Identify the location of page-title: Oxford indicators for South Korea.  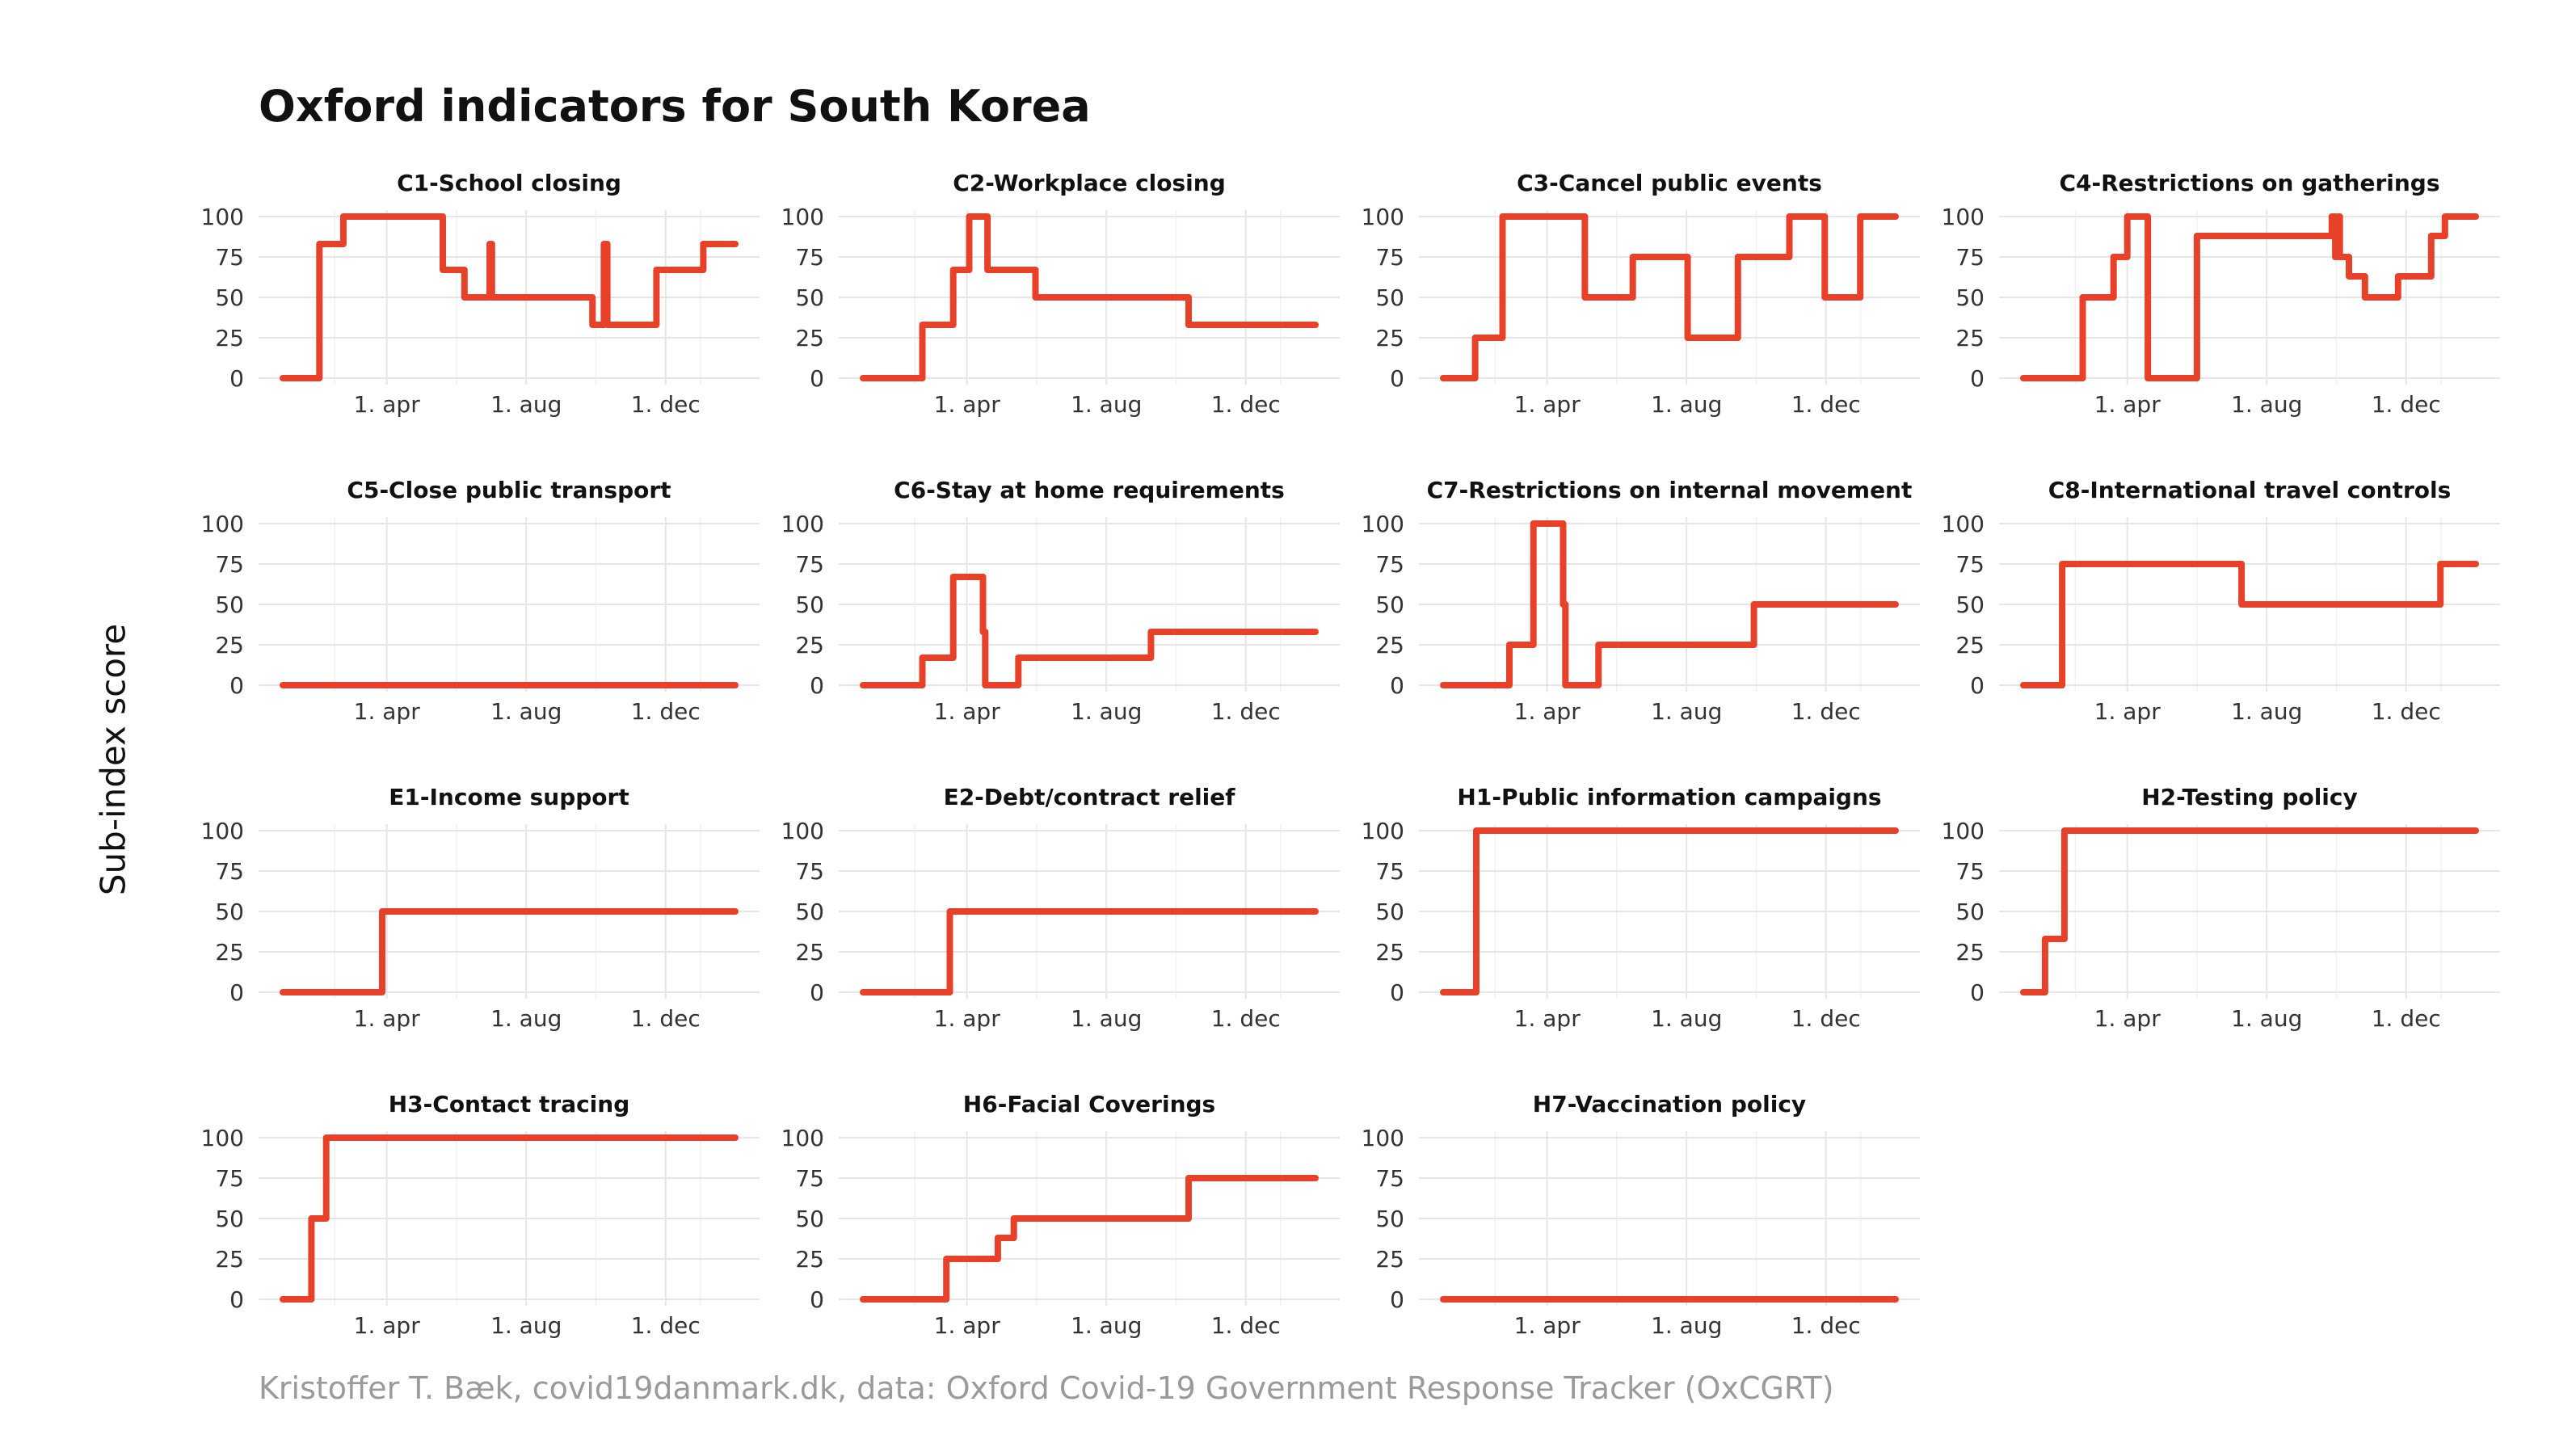
(675, 106).